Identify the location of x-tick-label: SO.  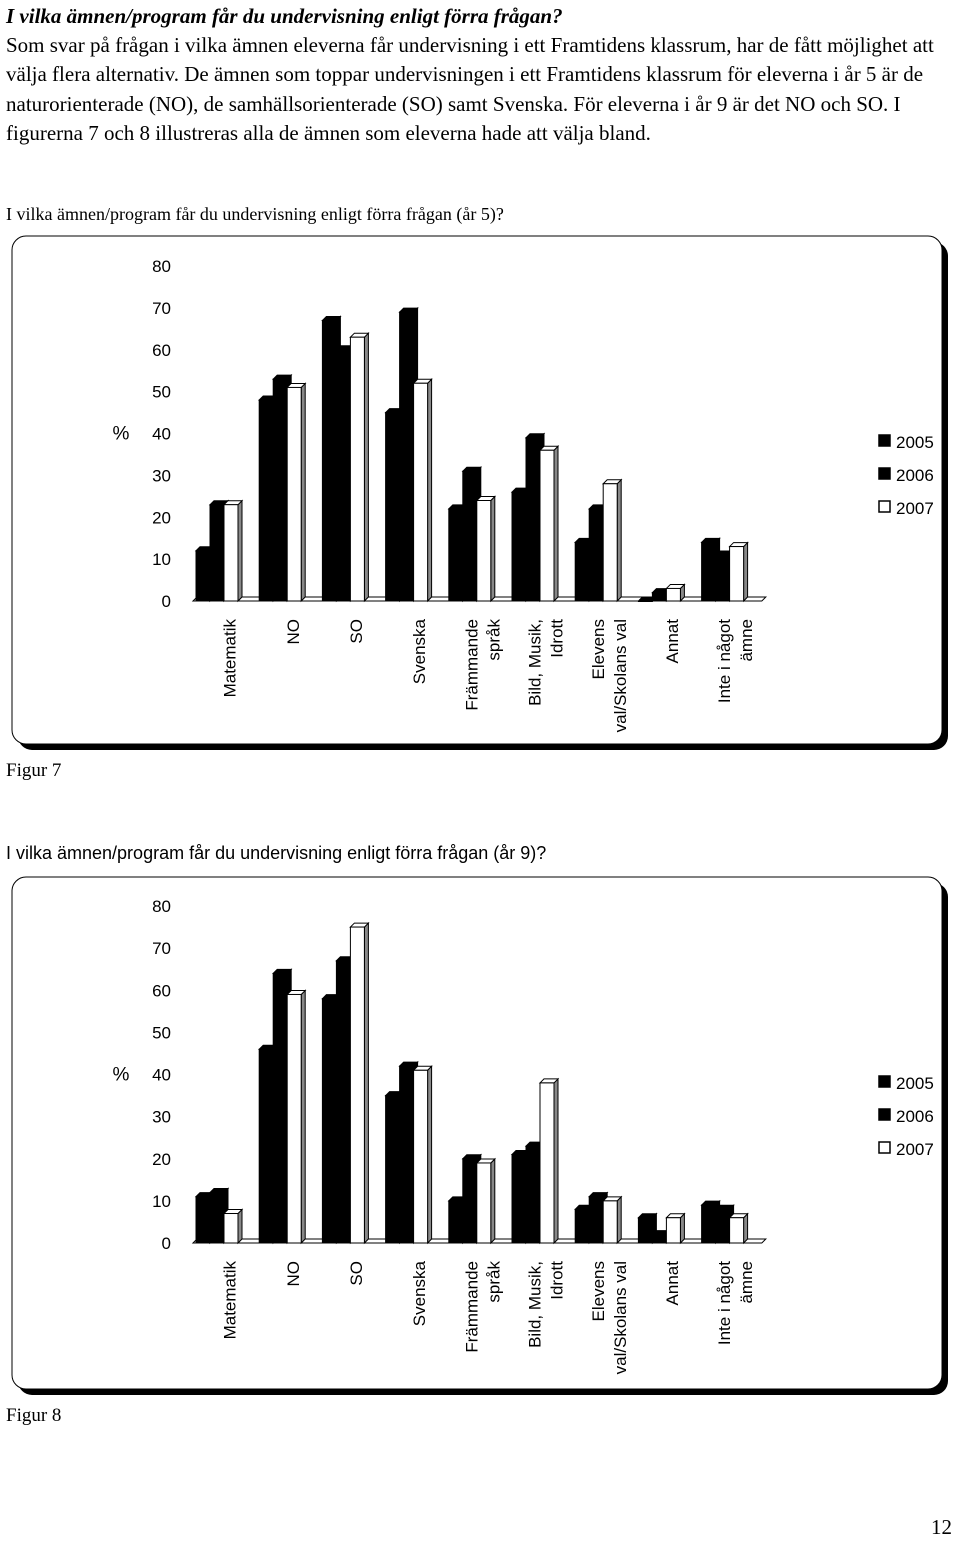
(356, 1273).